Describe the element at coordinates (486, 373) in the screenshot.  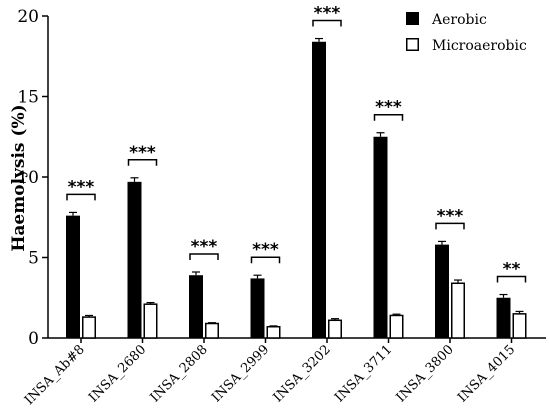
I see `x-category-label: INSA_4015` at that location.